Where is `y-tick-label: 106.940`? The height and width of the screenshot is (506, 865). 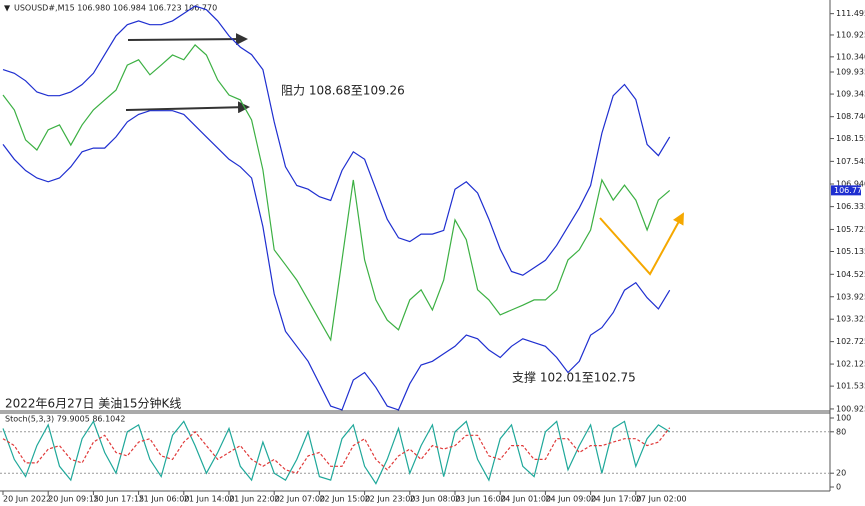 y-tick-label: 106.940 is located at coordinates (850, 183).